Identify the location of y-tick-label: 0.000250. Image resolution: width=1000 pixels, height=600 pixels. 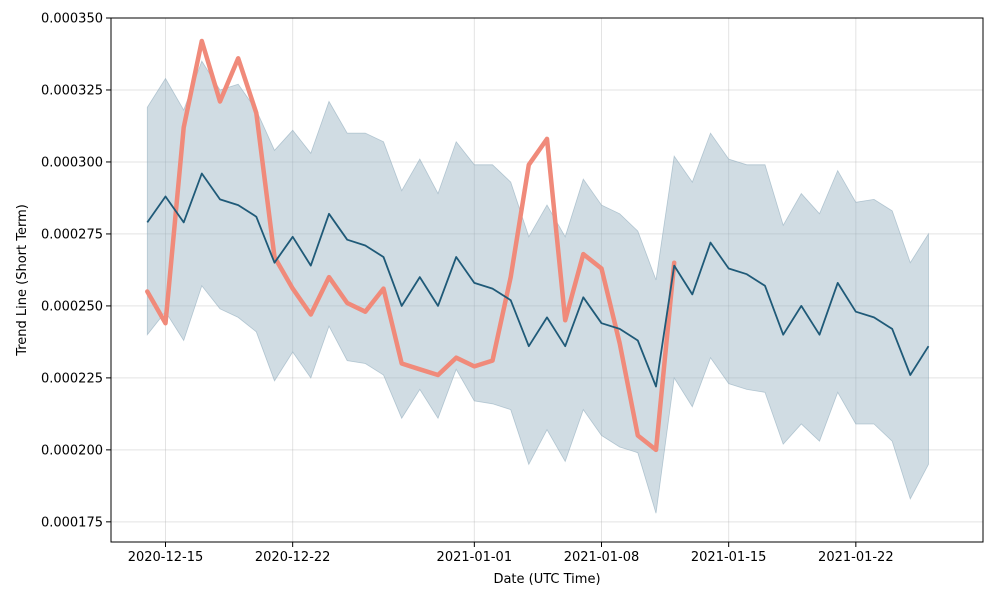
(72, 306).